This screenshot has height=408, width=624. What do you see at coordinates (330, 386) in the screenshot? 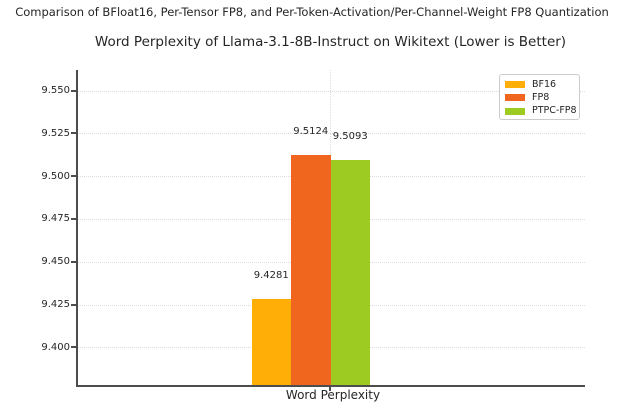
I see `x-axis-spine` at bounding box center [330, 386].